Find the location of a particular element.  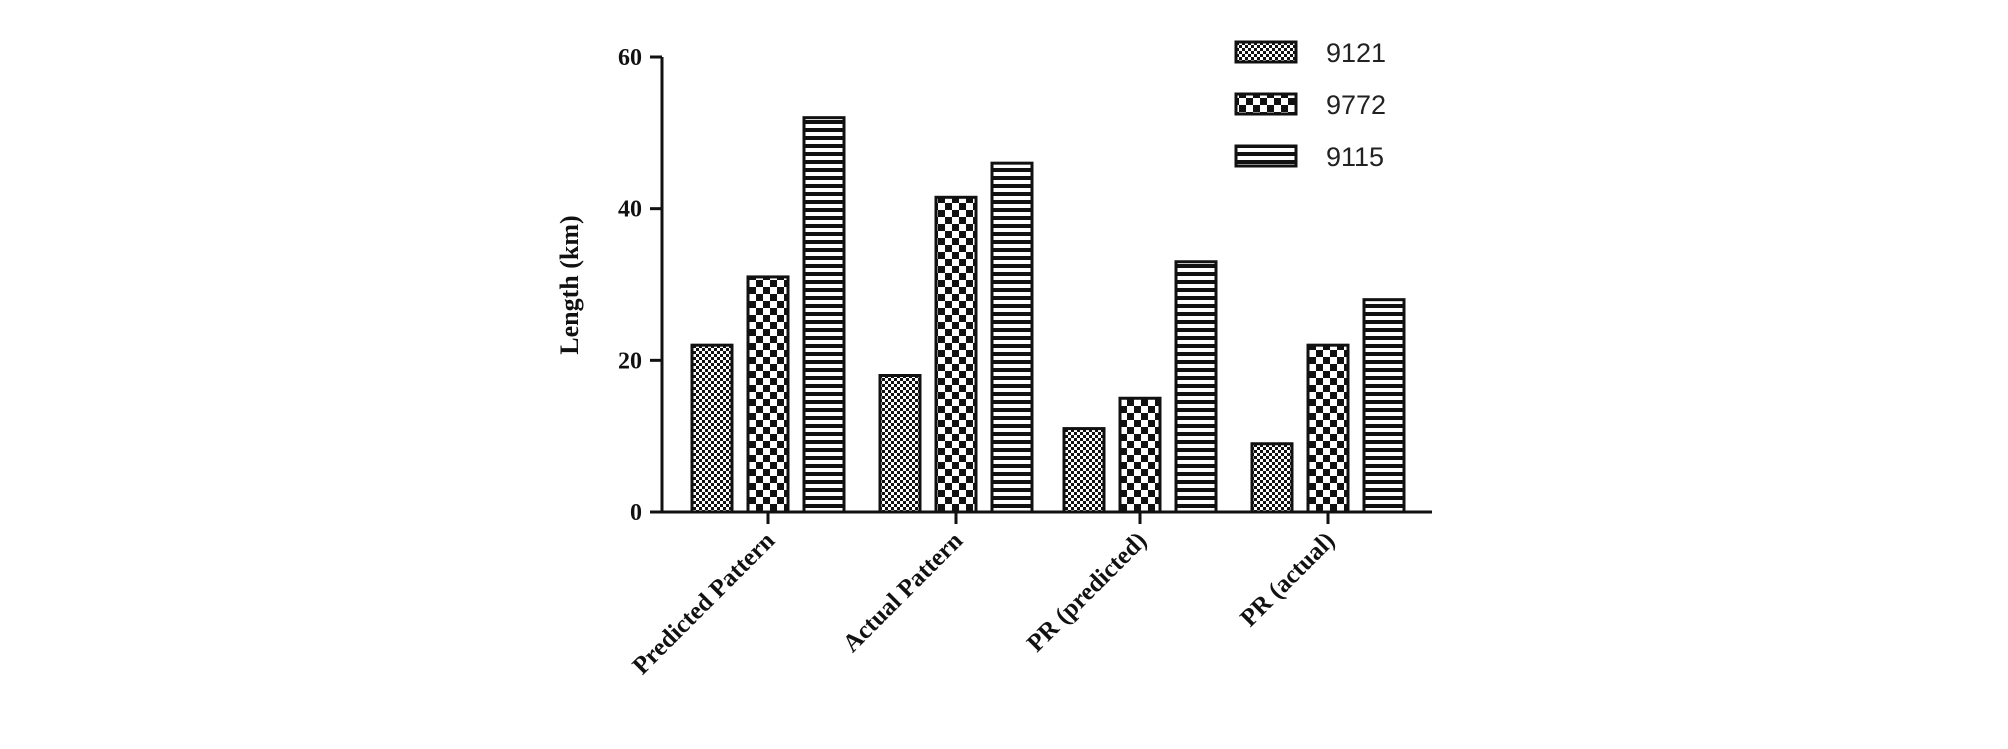

x-tick-label: PR (predicted) is located at coordinates (1087, 592).